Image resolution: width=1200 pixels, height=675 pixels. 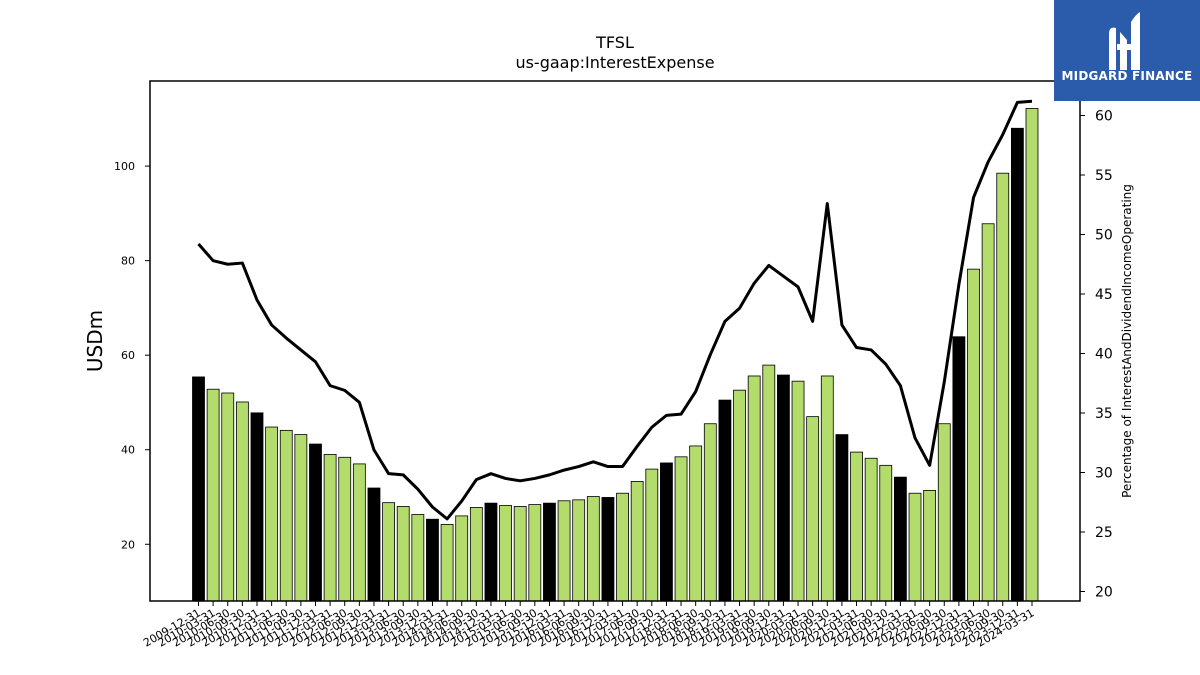 I want to click on y2-tick-label: 50, so click(x=1104, y=236).